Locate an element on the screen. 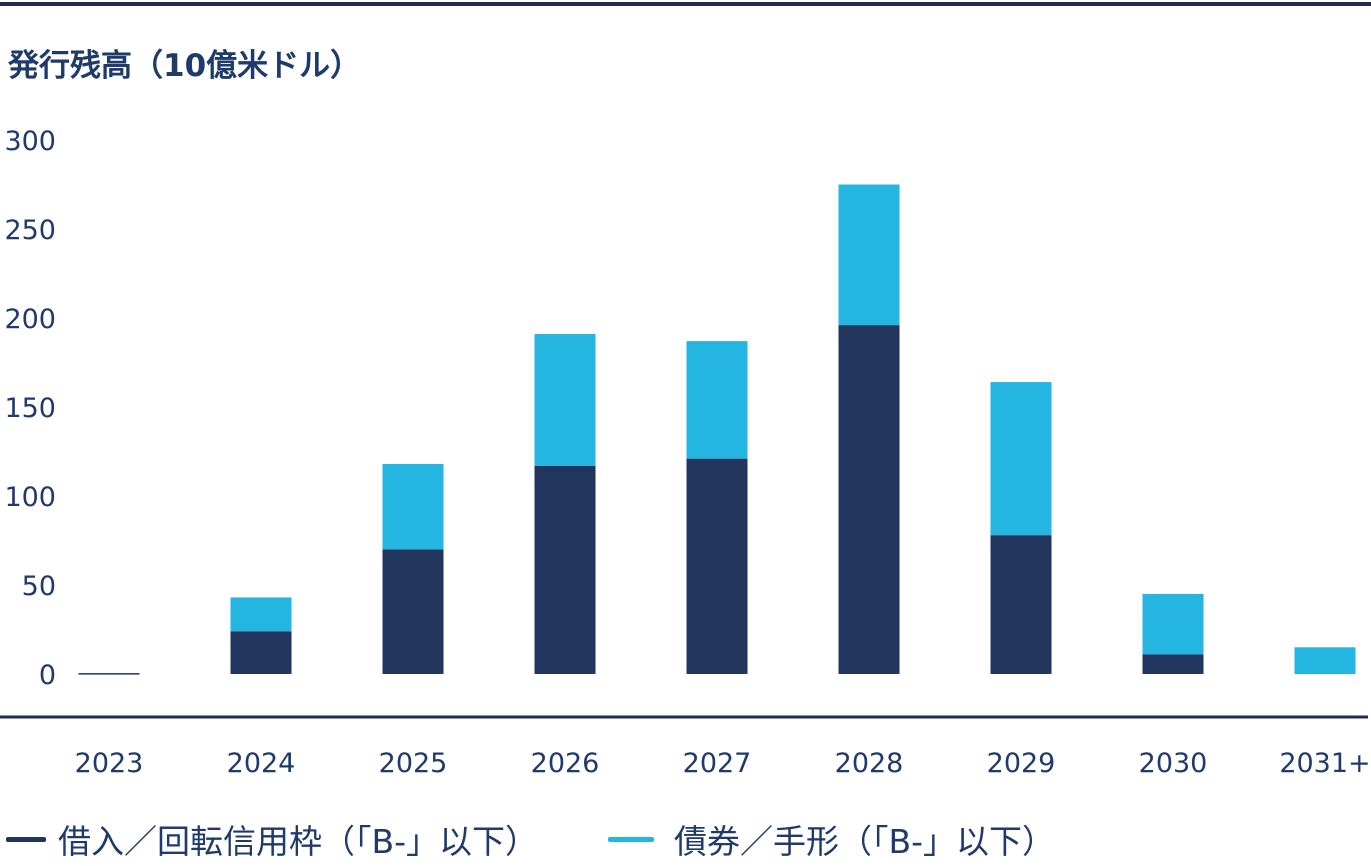 The height and width of the screenshot is (866, 1371). x-tick-label: 2030 is located at coordinates (1173, 763).